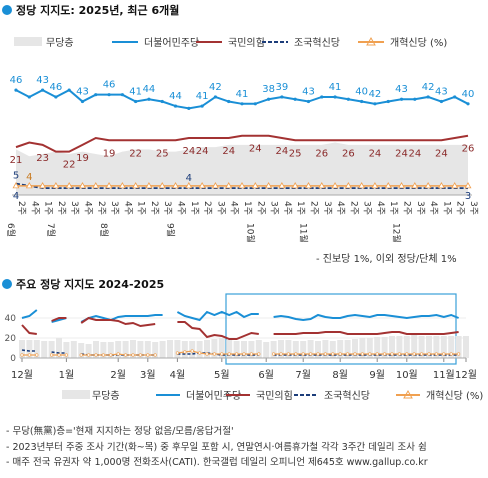 The image size is (488, 478). Describe the element at coordinates (67, 375) in the screenshot. I see `x-month-label: 1월` at that location.